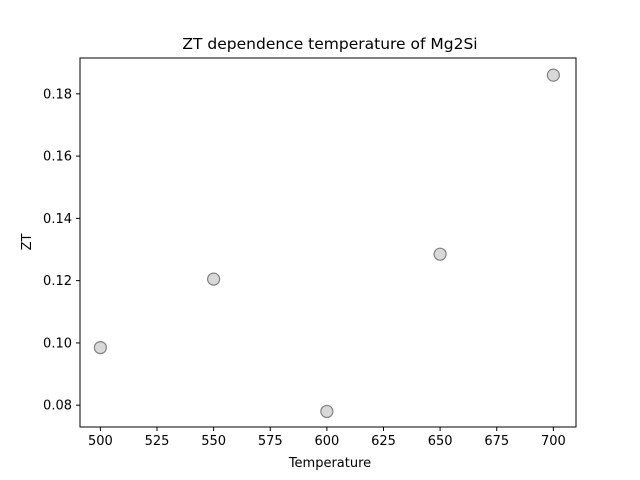 The width and height of the screenshot is (640, 480). Describe the element at coordinates (100, 441) in the screenshot. I see `x-tick-label: 500` at that location.